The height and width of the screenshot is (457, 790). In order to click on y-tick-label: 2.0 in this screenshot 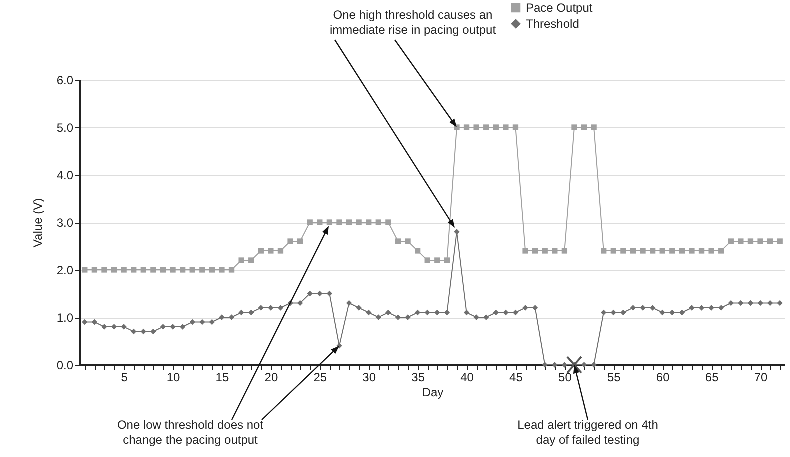, I will do `click(65, 271)`.